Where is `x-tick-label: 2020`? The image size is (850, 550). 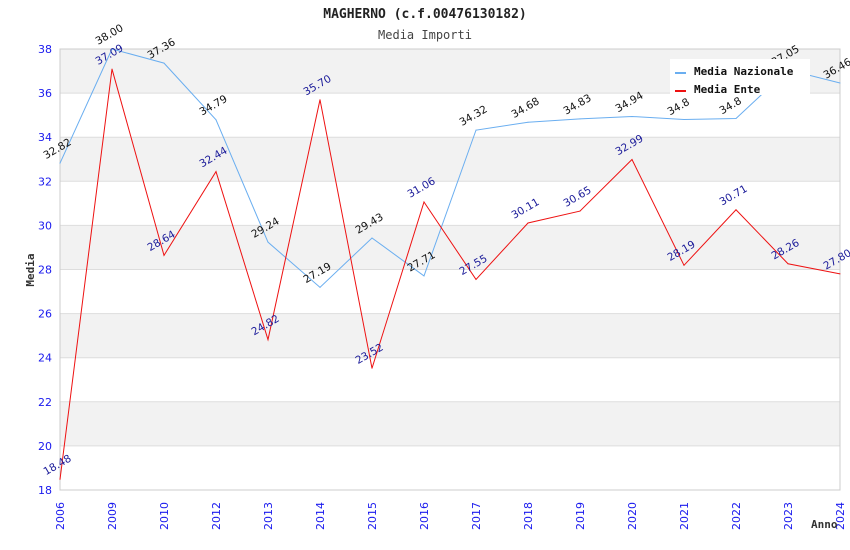
x-tick-label: 2020 is located at coordinates (632, 516).